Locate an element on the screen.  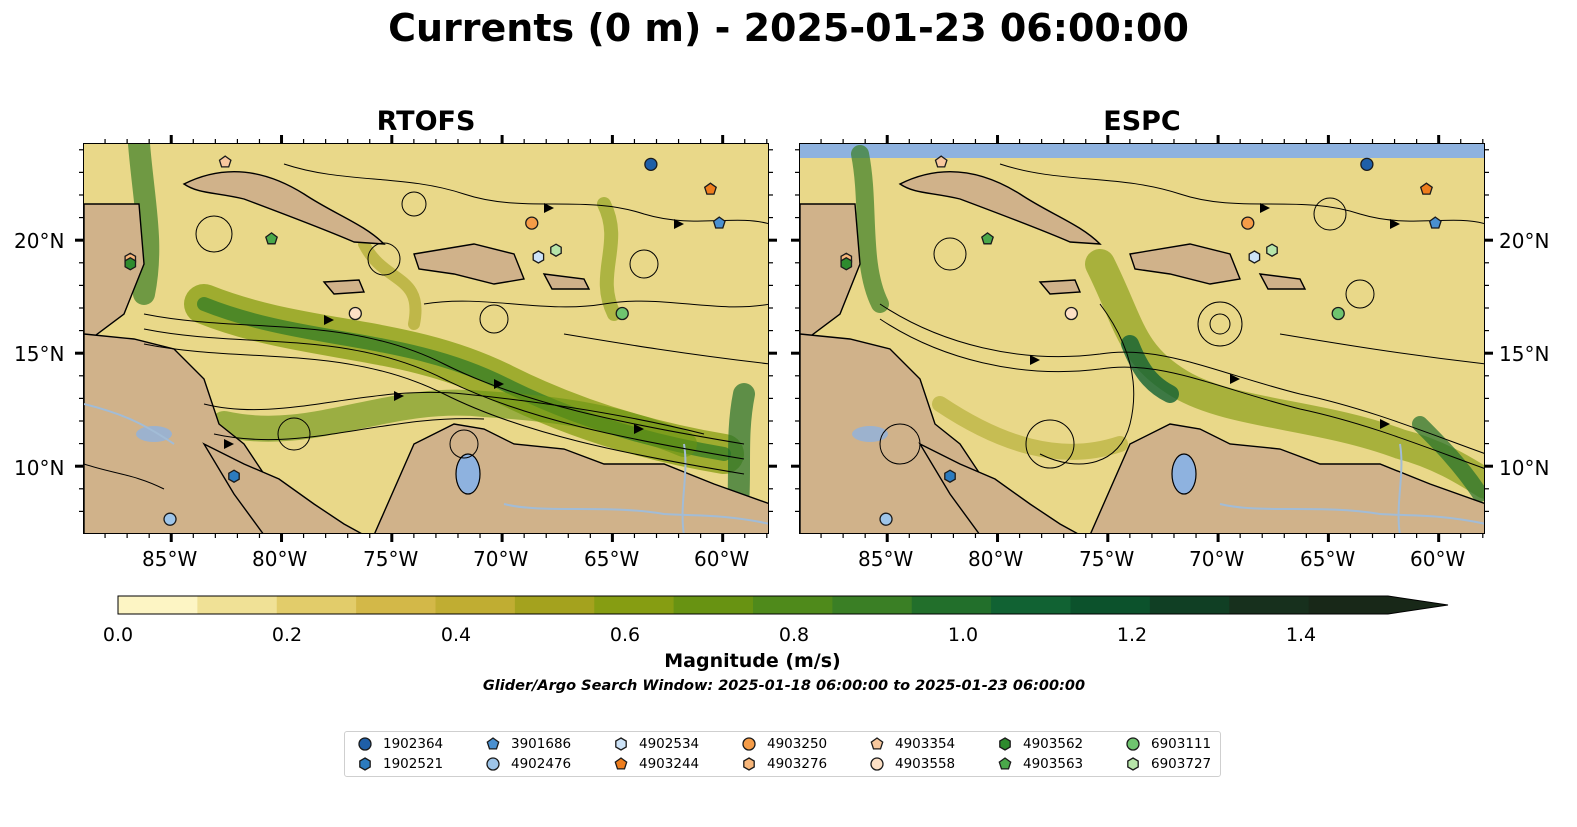
legend-label: 4903354 is located at coordinates (925, 744).